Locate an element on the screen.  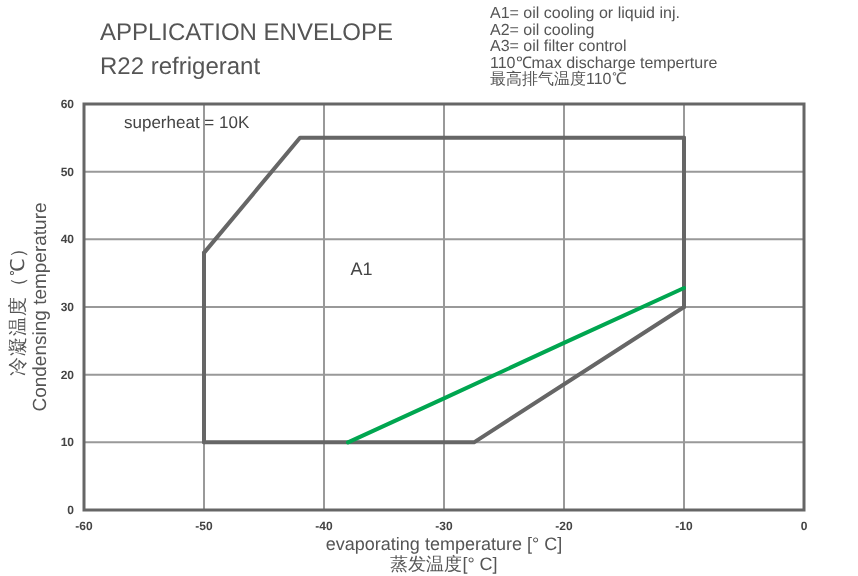
annotation: superheat = 10K is located at coordinates (187, 122).